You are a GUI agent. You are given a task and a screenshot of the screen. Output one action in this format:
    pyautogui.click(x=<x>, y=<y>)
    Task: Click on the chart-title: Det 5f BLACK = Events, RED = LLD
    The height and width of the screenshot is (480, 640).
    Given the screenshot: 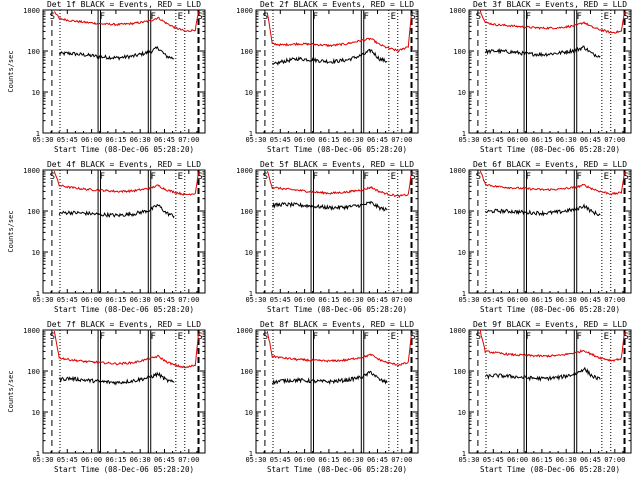 What is the action you would take?
    pyautogui.click(x=337, y=164)
    